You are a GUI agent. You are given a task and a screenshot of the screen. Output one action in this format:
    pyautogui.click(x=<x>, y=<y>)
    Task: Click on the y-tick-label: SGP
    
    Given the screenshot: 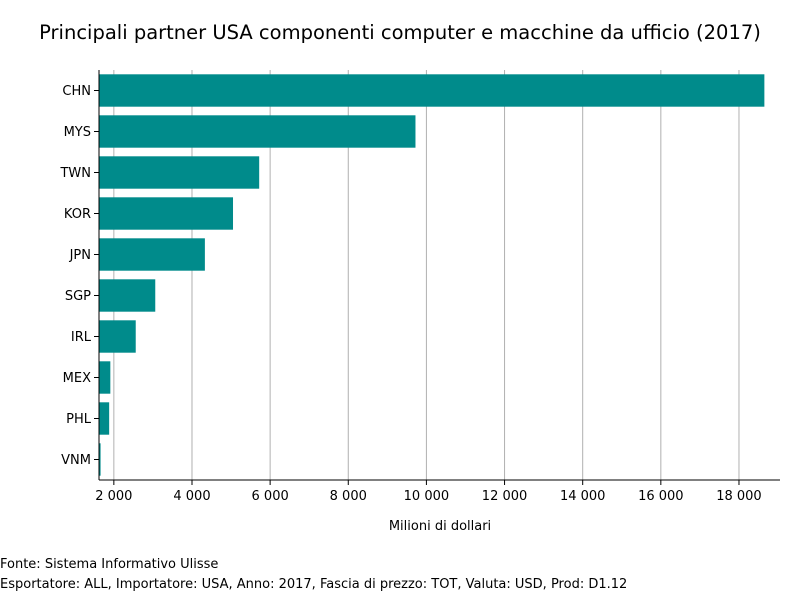 What is the action you would take?
    pyautogui.click(x=78, y=296)
    